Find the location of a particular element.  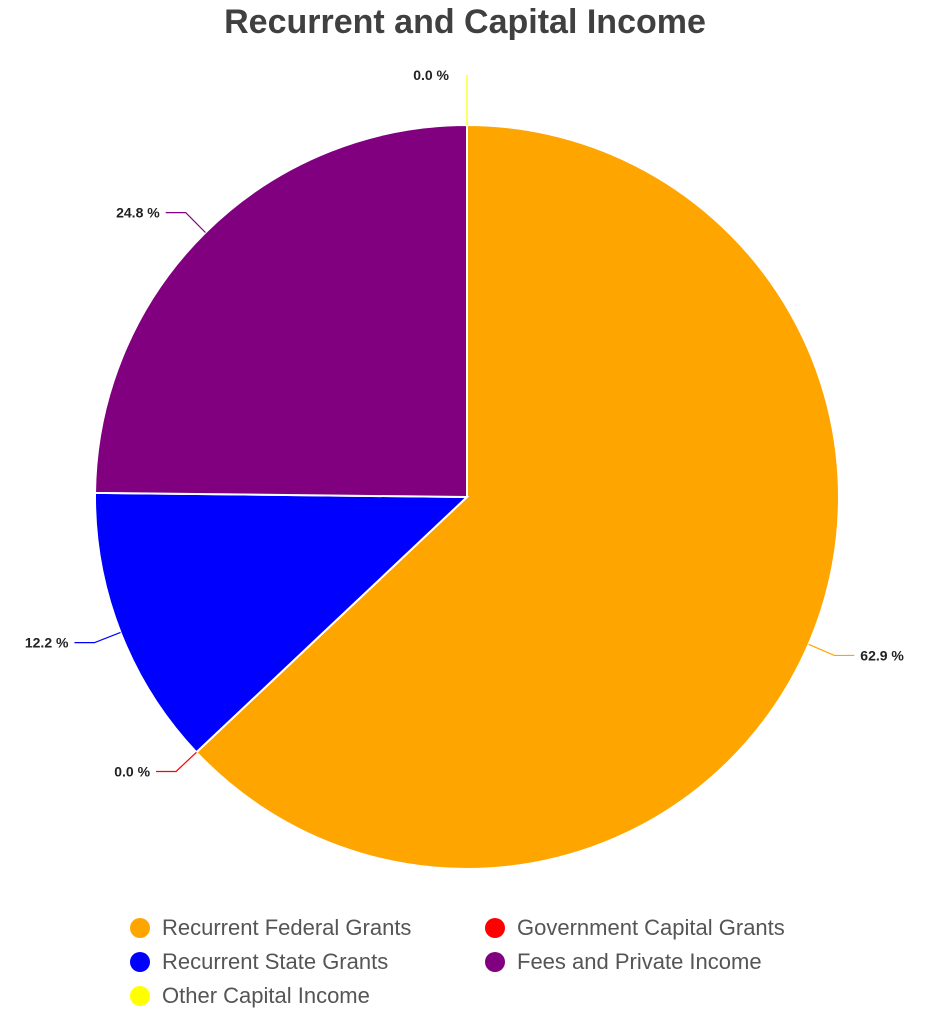

legend-item-fees-and-private-income: Fees and Private Income is located at coordinates (662, 962).